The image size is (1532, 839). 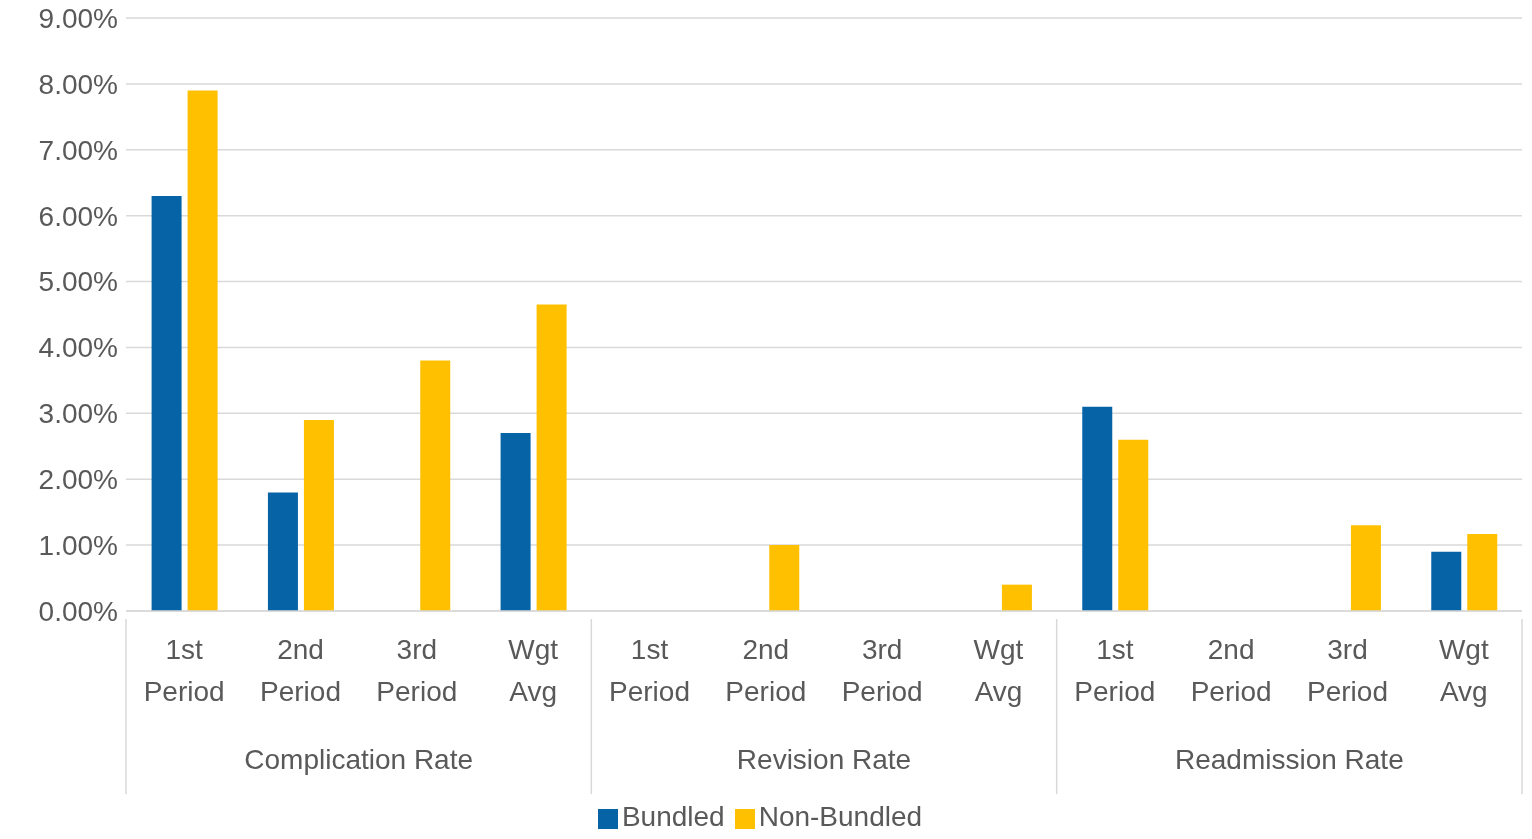 What do you see at coordinates (359, 759) in the screenshot?
I see `text: Complication Rate` at bounding box center [359, 759].